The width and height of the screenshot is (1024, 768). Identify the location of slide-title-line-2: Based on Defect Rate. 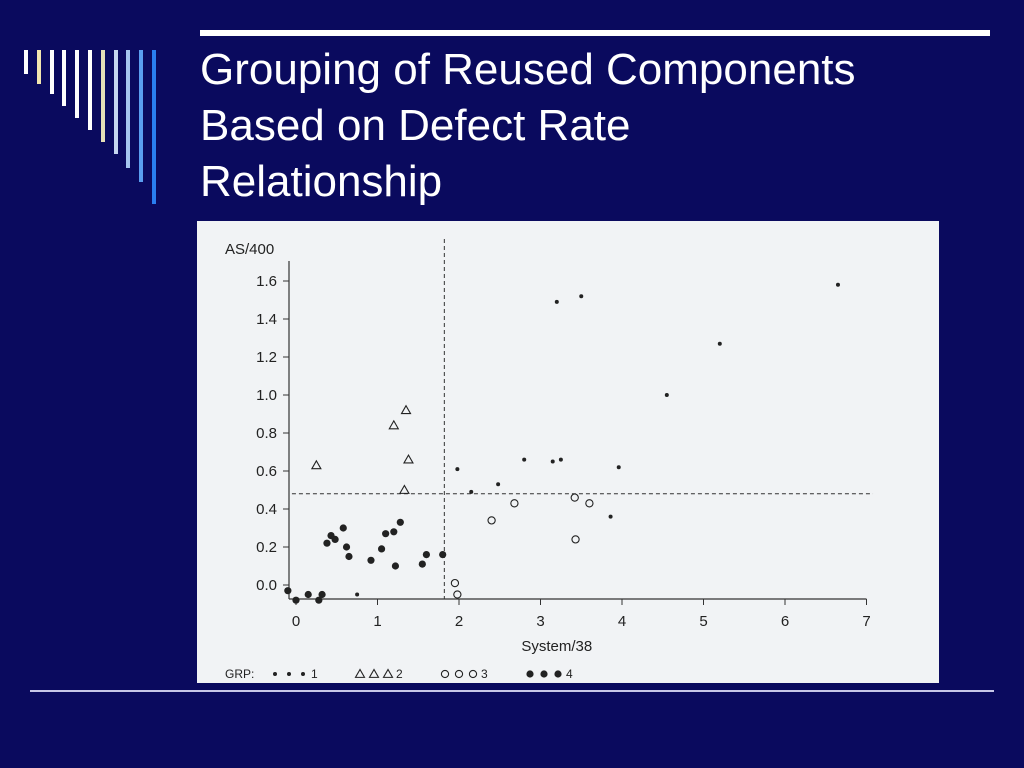
(415, 125).